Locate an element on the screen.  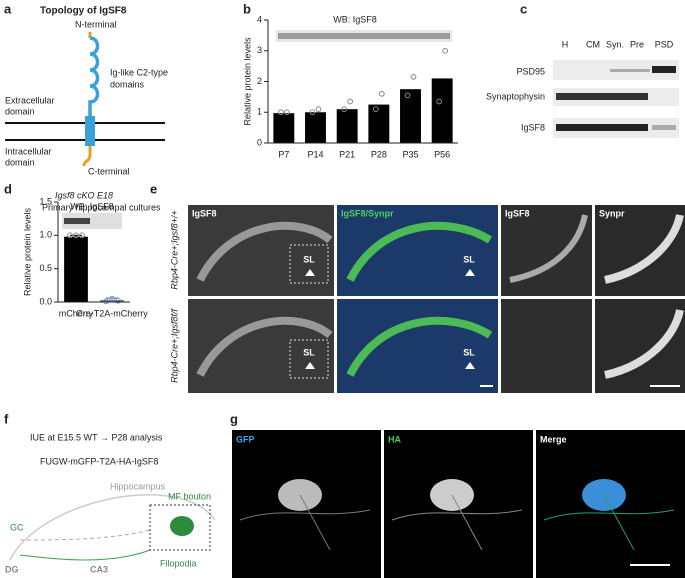
y-tick-label: 1 is located at coordinates (259, 112).